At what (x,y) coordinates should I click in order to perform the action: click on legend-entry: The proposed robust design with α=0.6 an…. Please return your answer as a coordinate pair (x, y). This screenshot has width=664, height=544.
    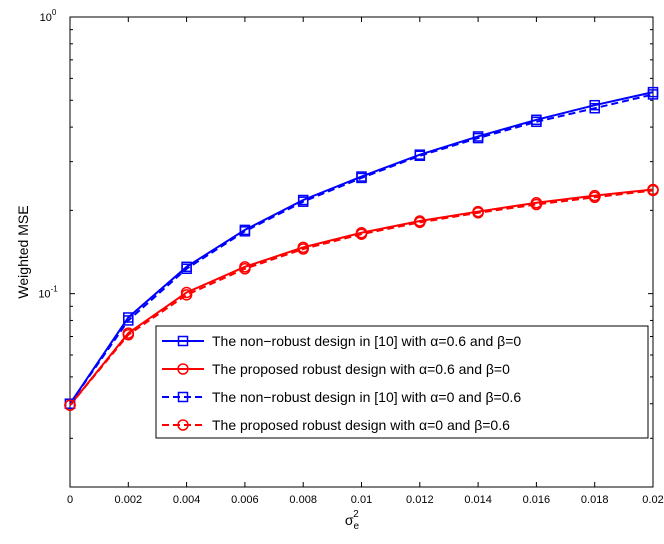
    Looking at the image, I should click on (336, 369).